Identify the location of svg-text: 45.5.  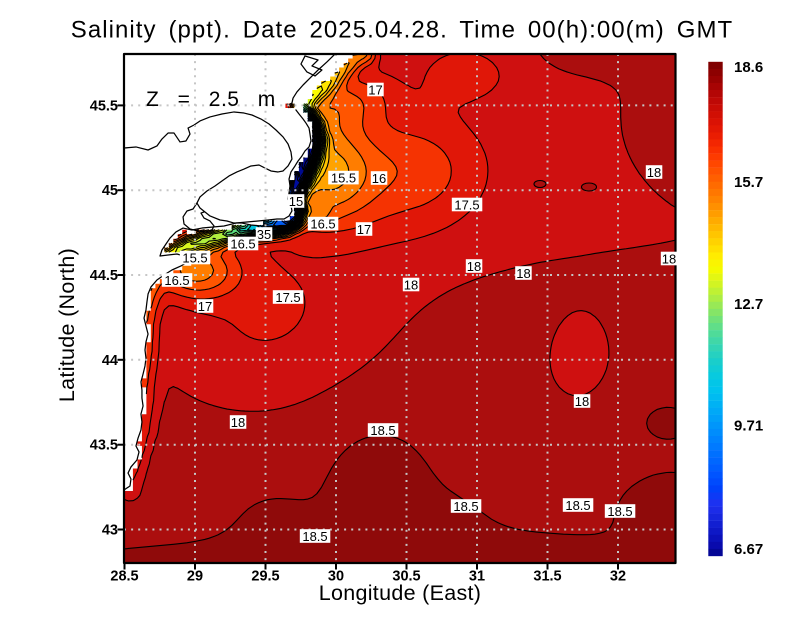
(104, 106).